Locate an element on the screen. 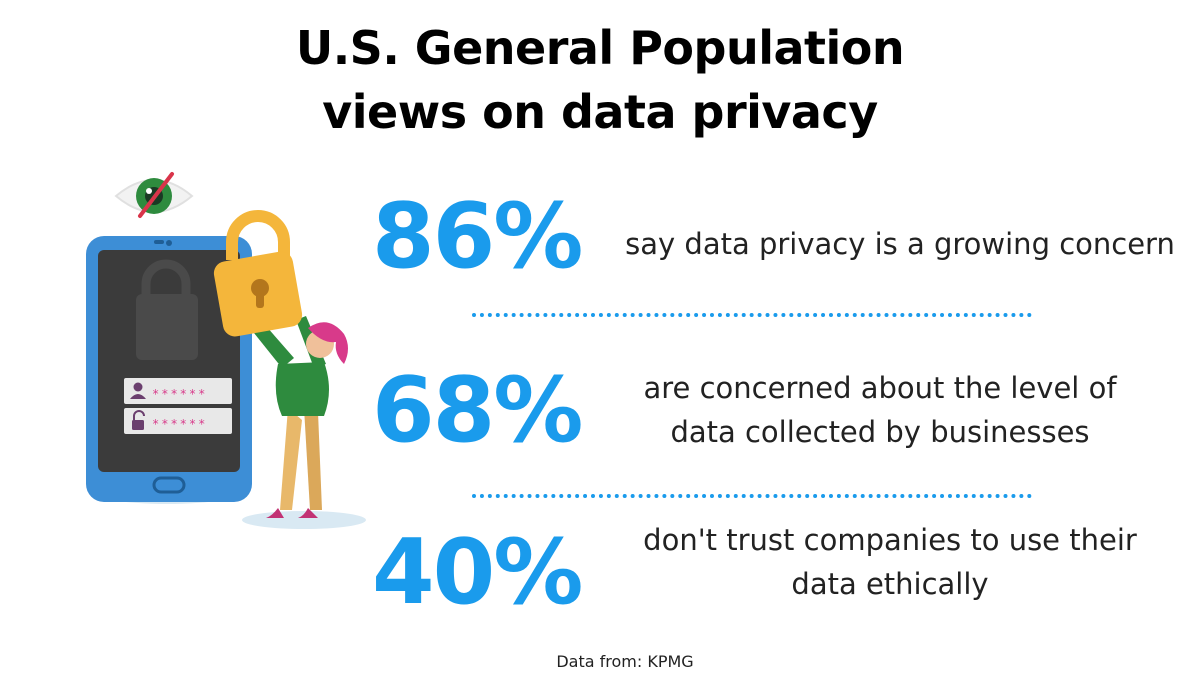  stat-percent: 86% is located at coordinates (477, 236).